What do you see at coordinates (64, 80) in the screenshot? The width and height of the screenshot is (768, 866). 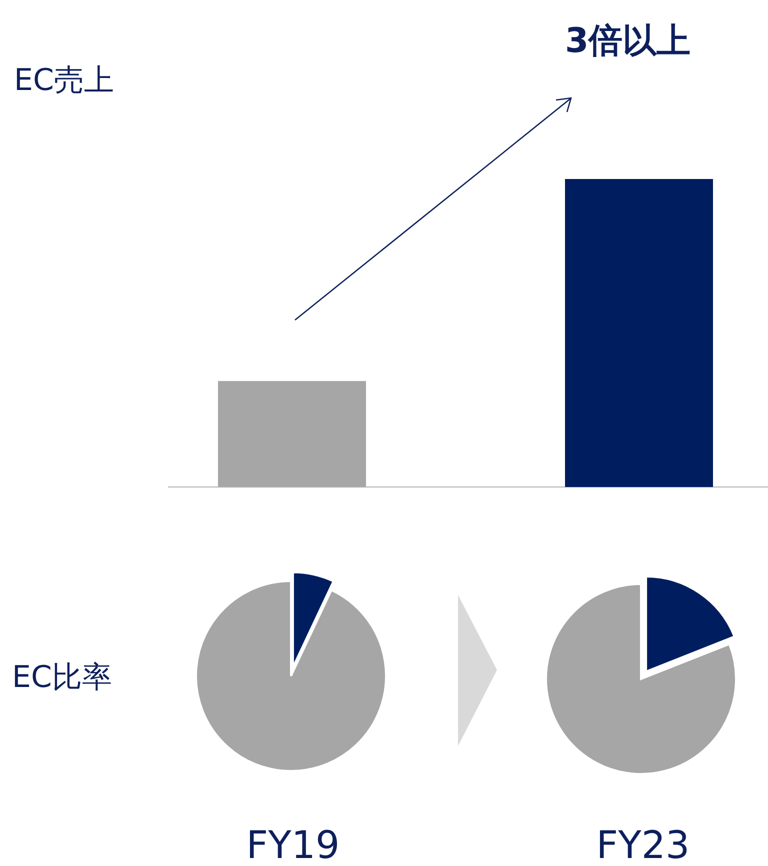 I see `y-axis-title: EC売上` at bounding box center [64, 80].